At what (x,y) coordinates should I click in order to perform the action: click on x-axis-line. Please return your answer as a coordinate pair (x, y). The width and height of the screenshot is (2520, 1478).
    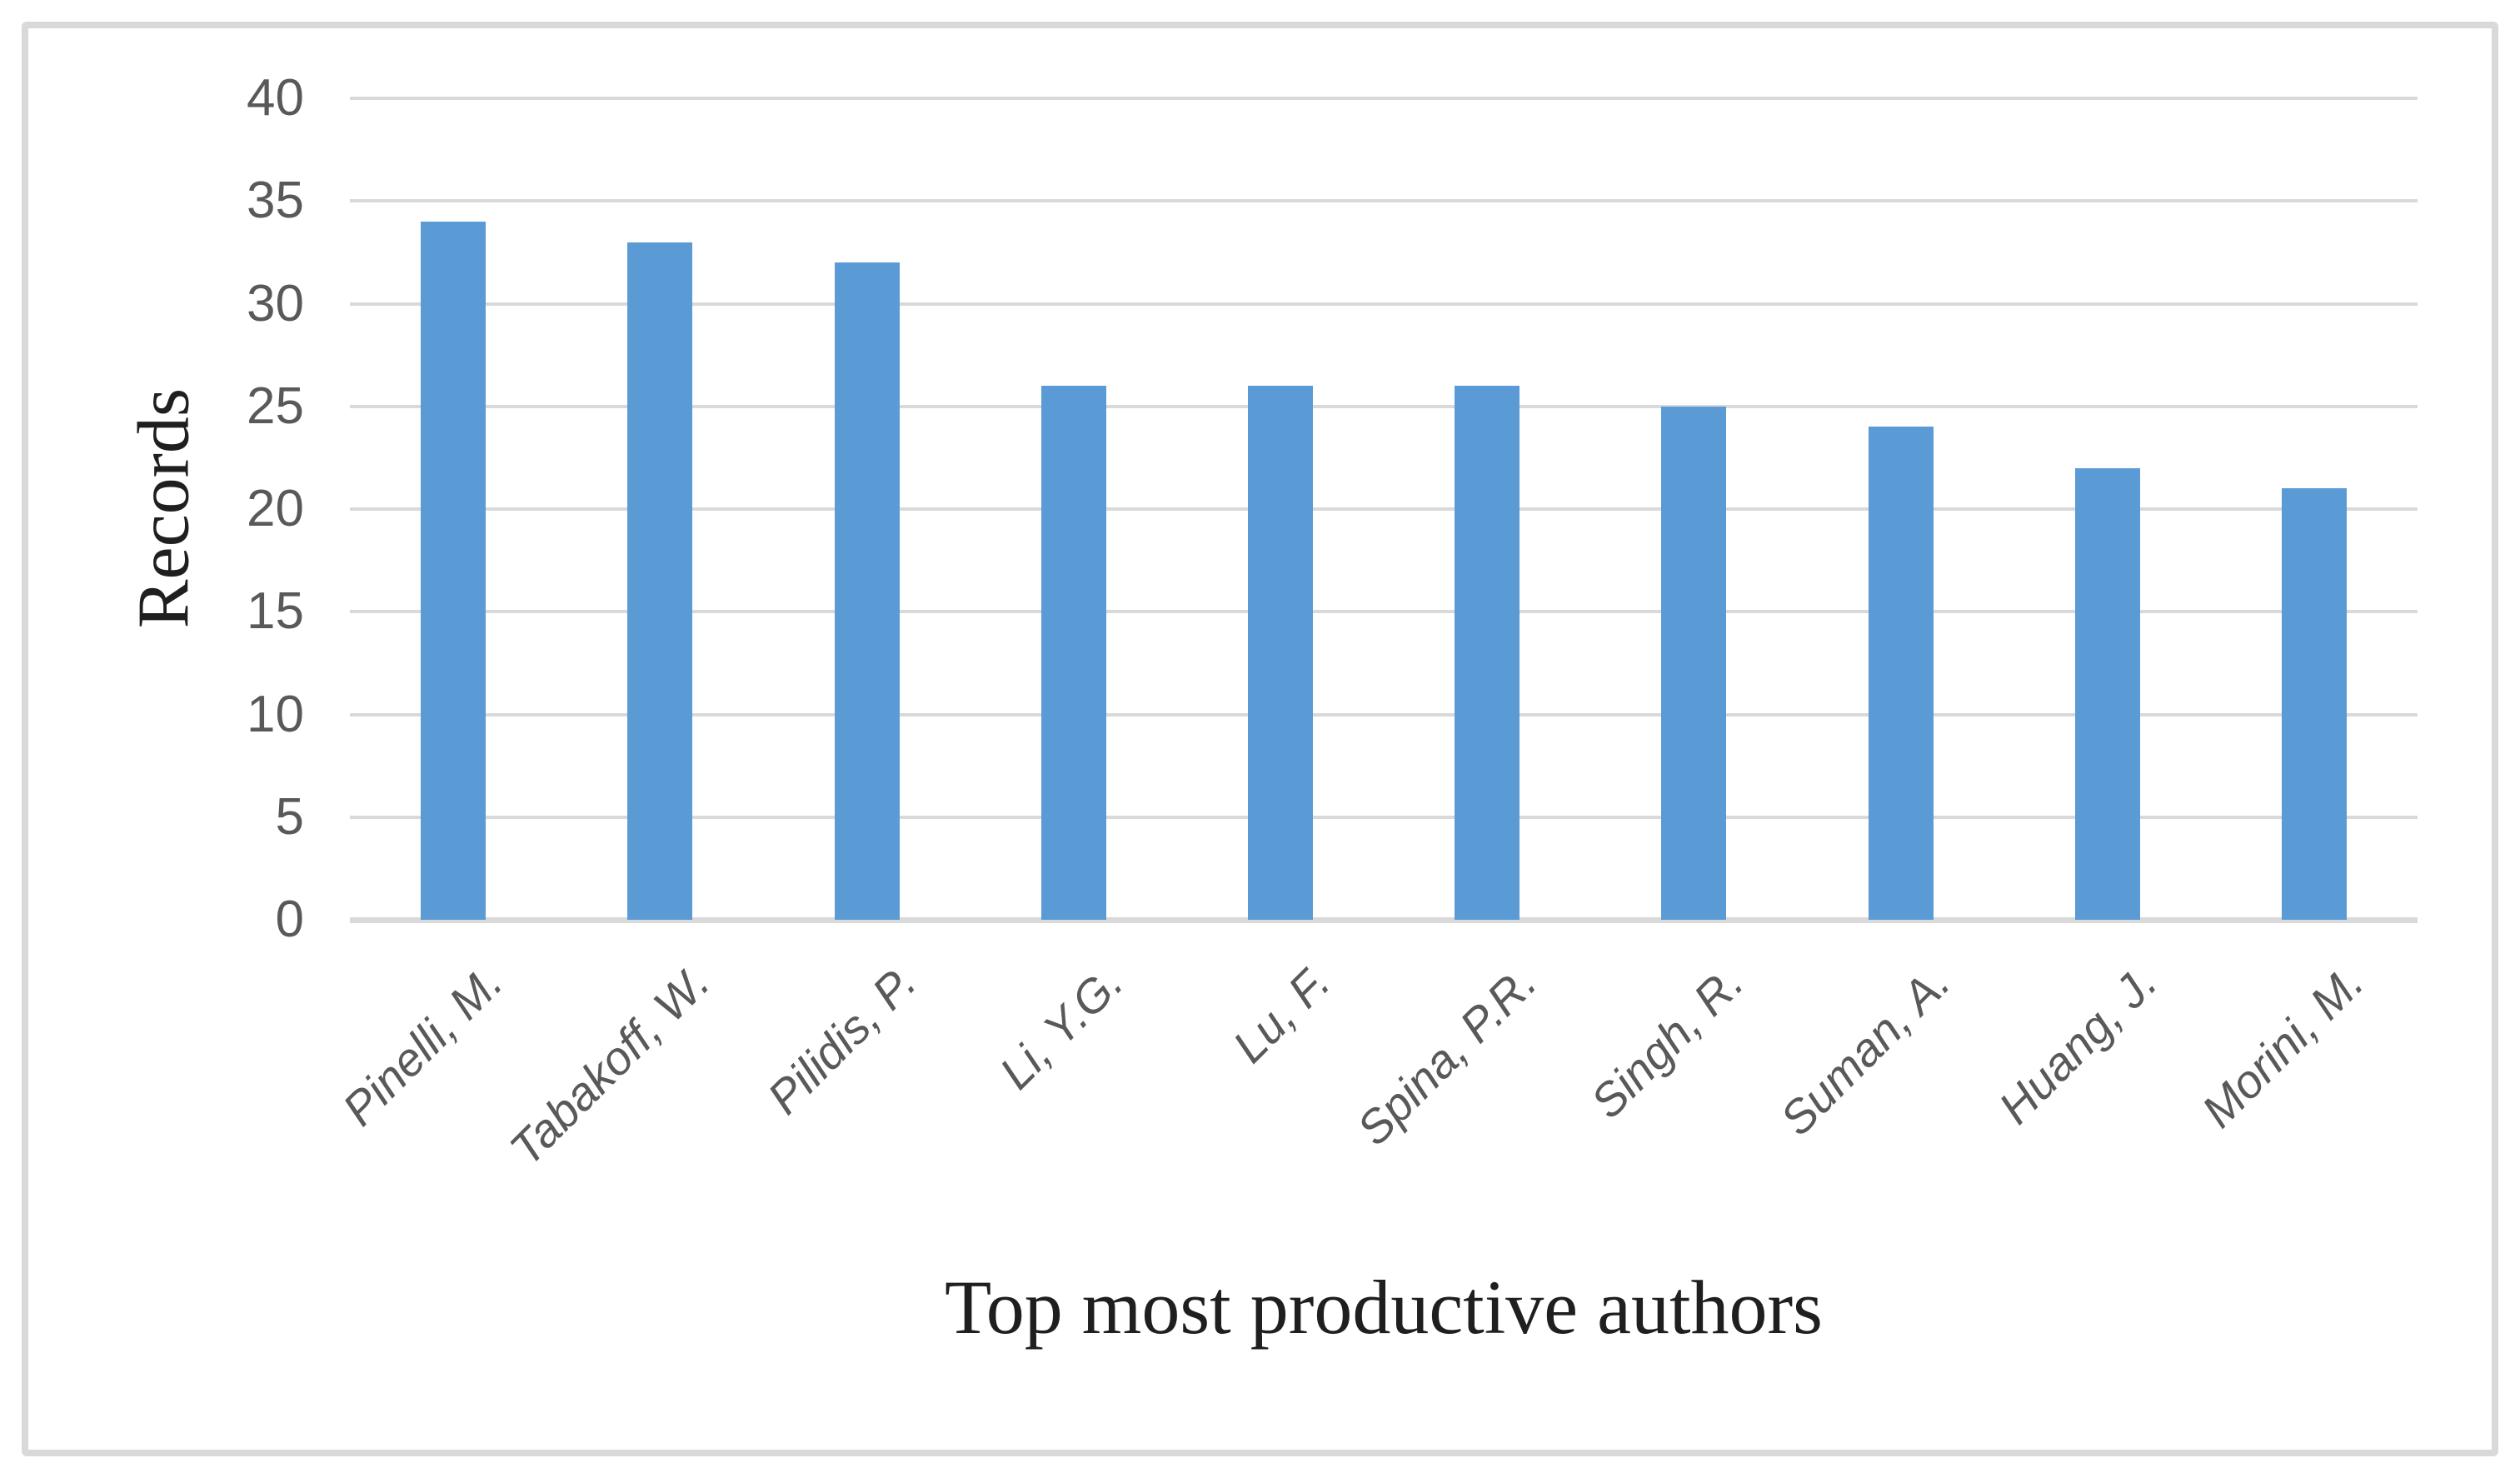
    Looking at the image, I should click on (1384, 920).